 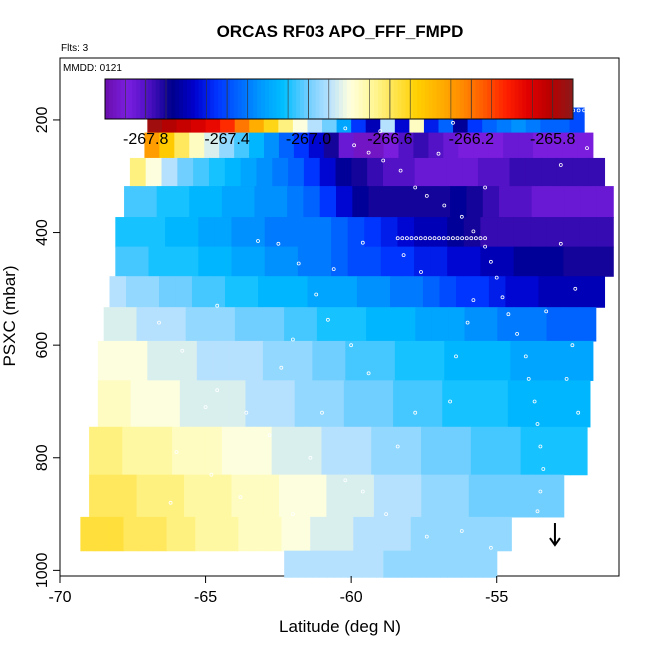 What do you see at coordinates (471, 238) in the screenshot?
I see `flight-track-point` at bounding box center [471, 238].